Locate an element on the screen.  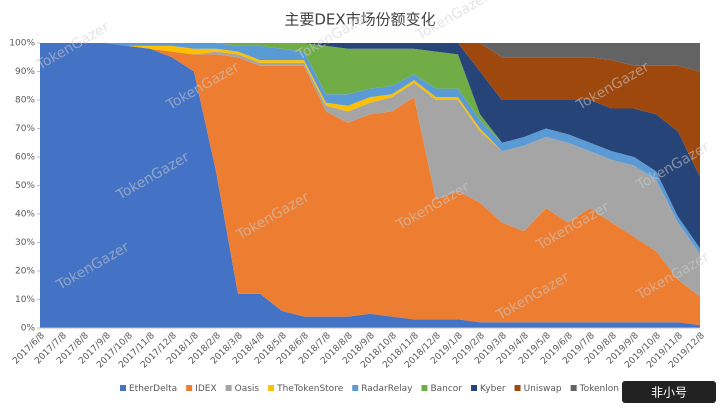
y-tick-label: 0% is located at coordinates (28, 329).